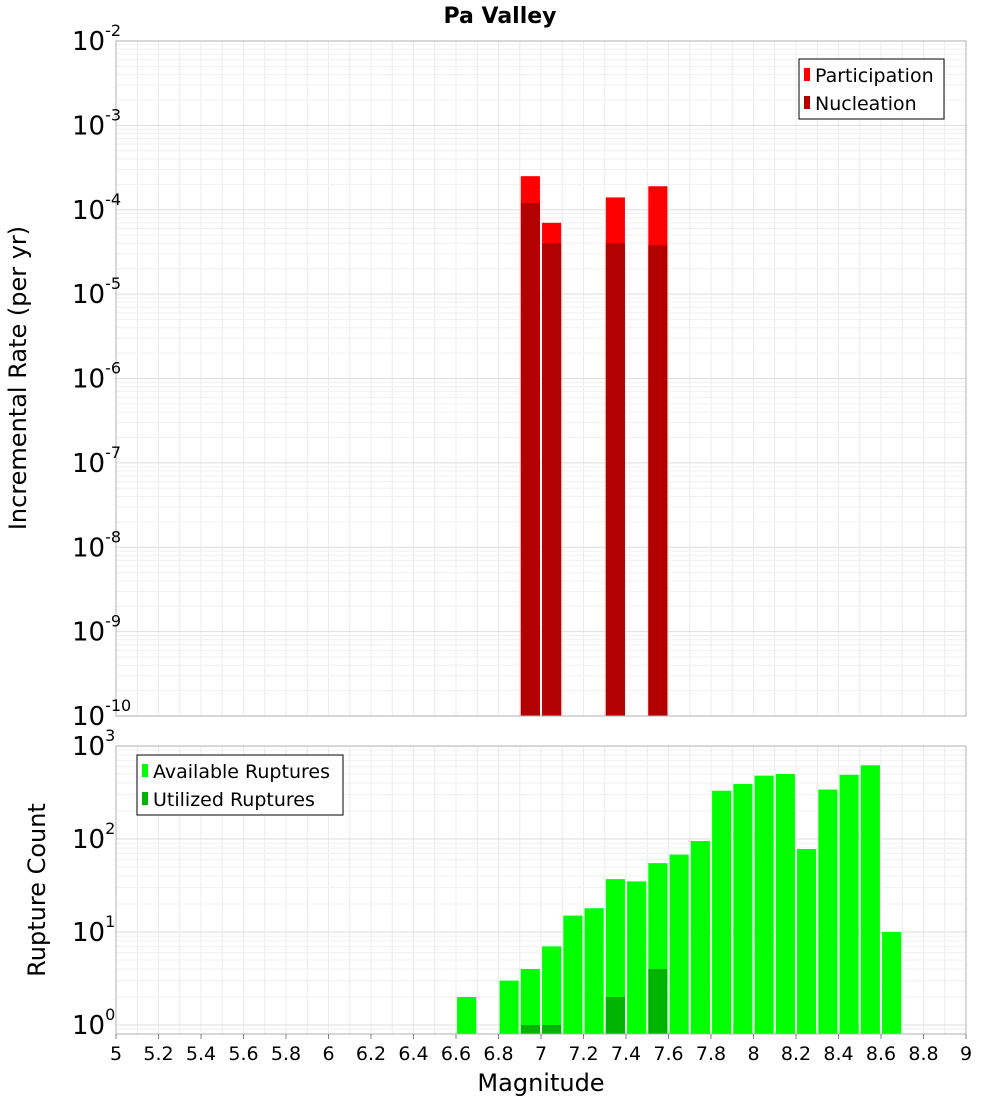 The width and height of the screenshot is (1000, 1100). What do you see at coordinates (499, 16) in the screenshot?
I see `chart-title: Pa Valley` at bounding box center [499, 16].